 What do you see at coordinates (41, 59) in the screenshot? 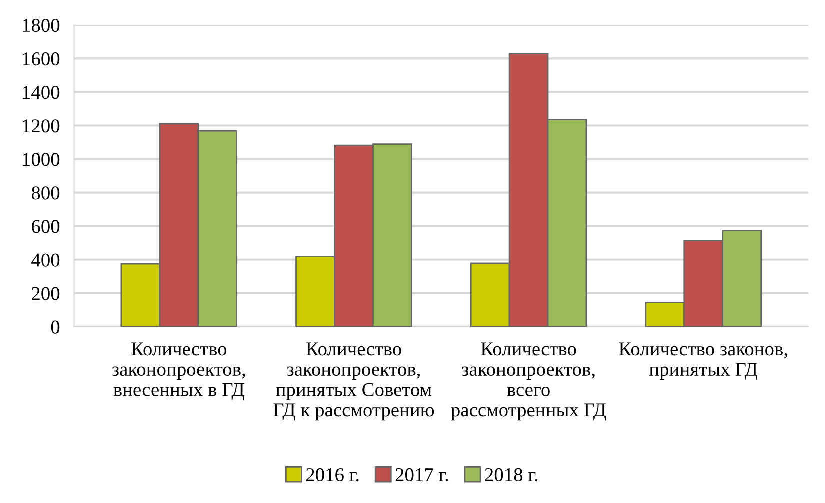
I see `y-tick-label: 1600` at bounding box center [41, 59].